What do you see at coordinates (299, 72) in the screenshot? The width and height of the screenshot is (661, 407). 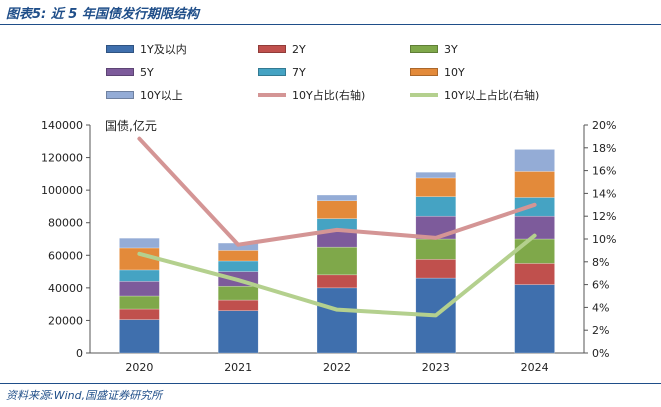 I see `legend-label-7y: 7Y` at bounding box center [299, 72].